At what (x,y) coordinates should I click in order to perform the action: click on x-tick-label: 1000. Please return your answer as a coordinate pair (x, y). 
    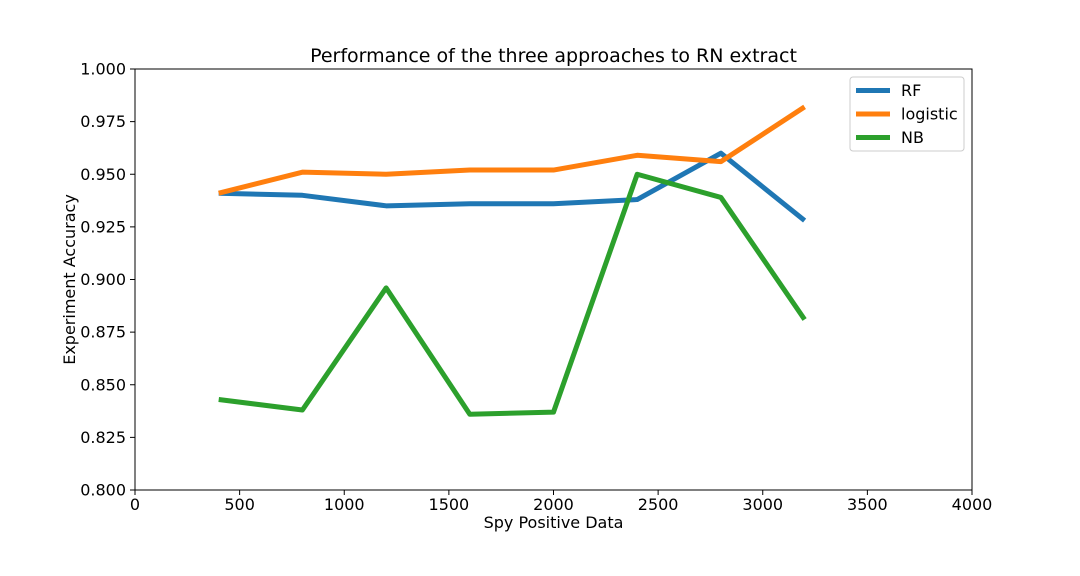
    Looking at the image, I should click on (344, 504).